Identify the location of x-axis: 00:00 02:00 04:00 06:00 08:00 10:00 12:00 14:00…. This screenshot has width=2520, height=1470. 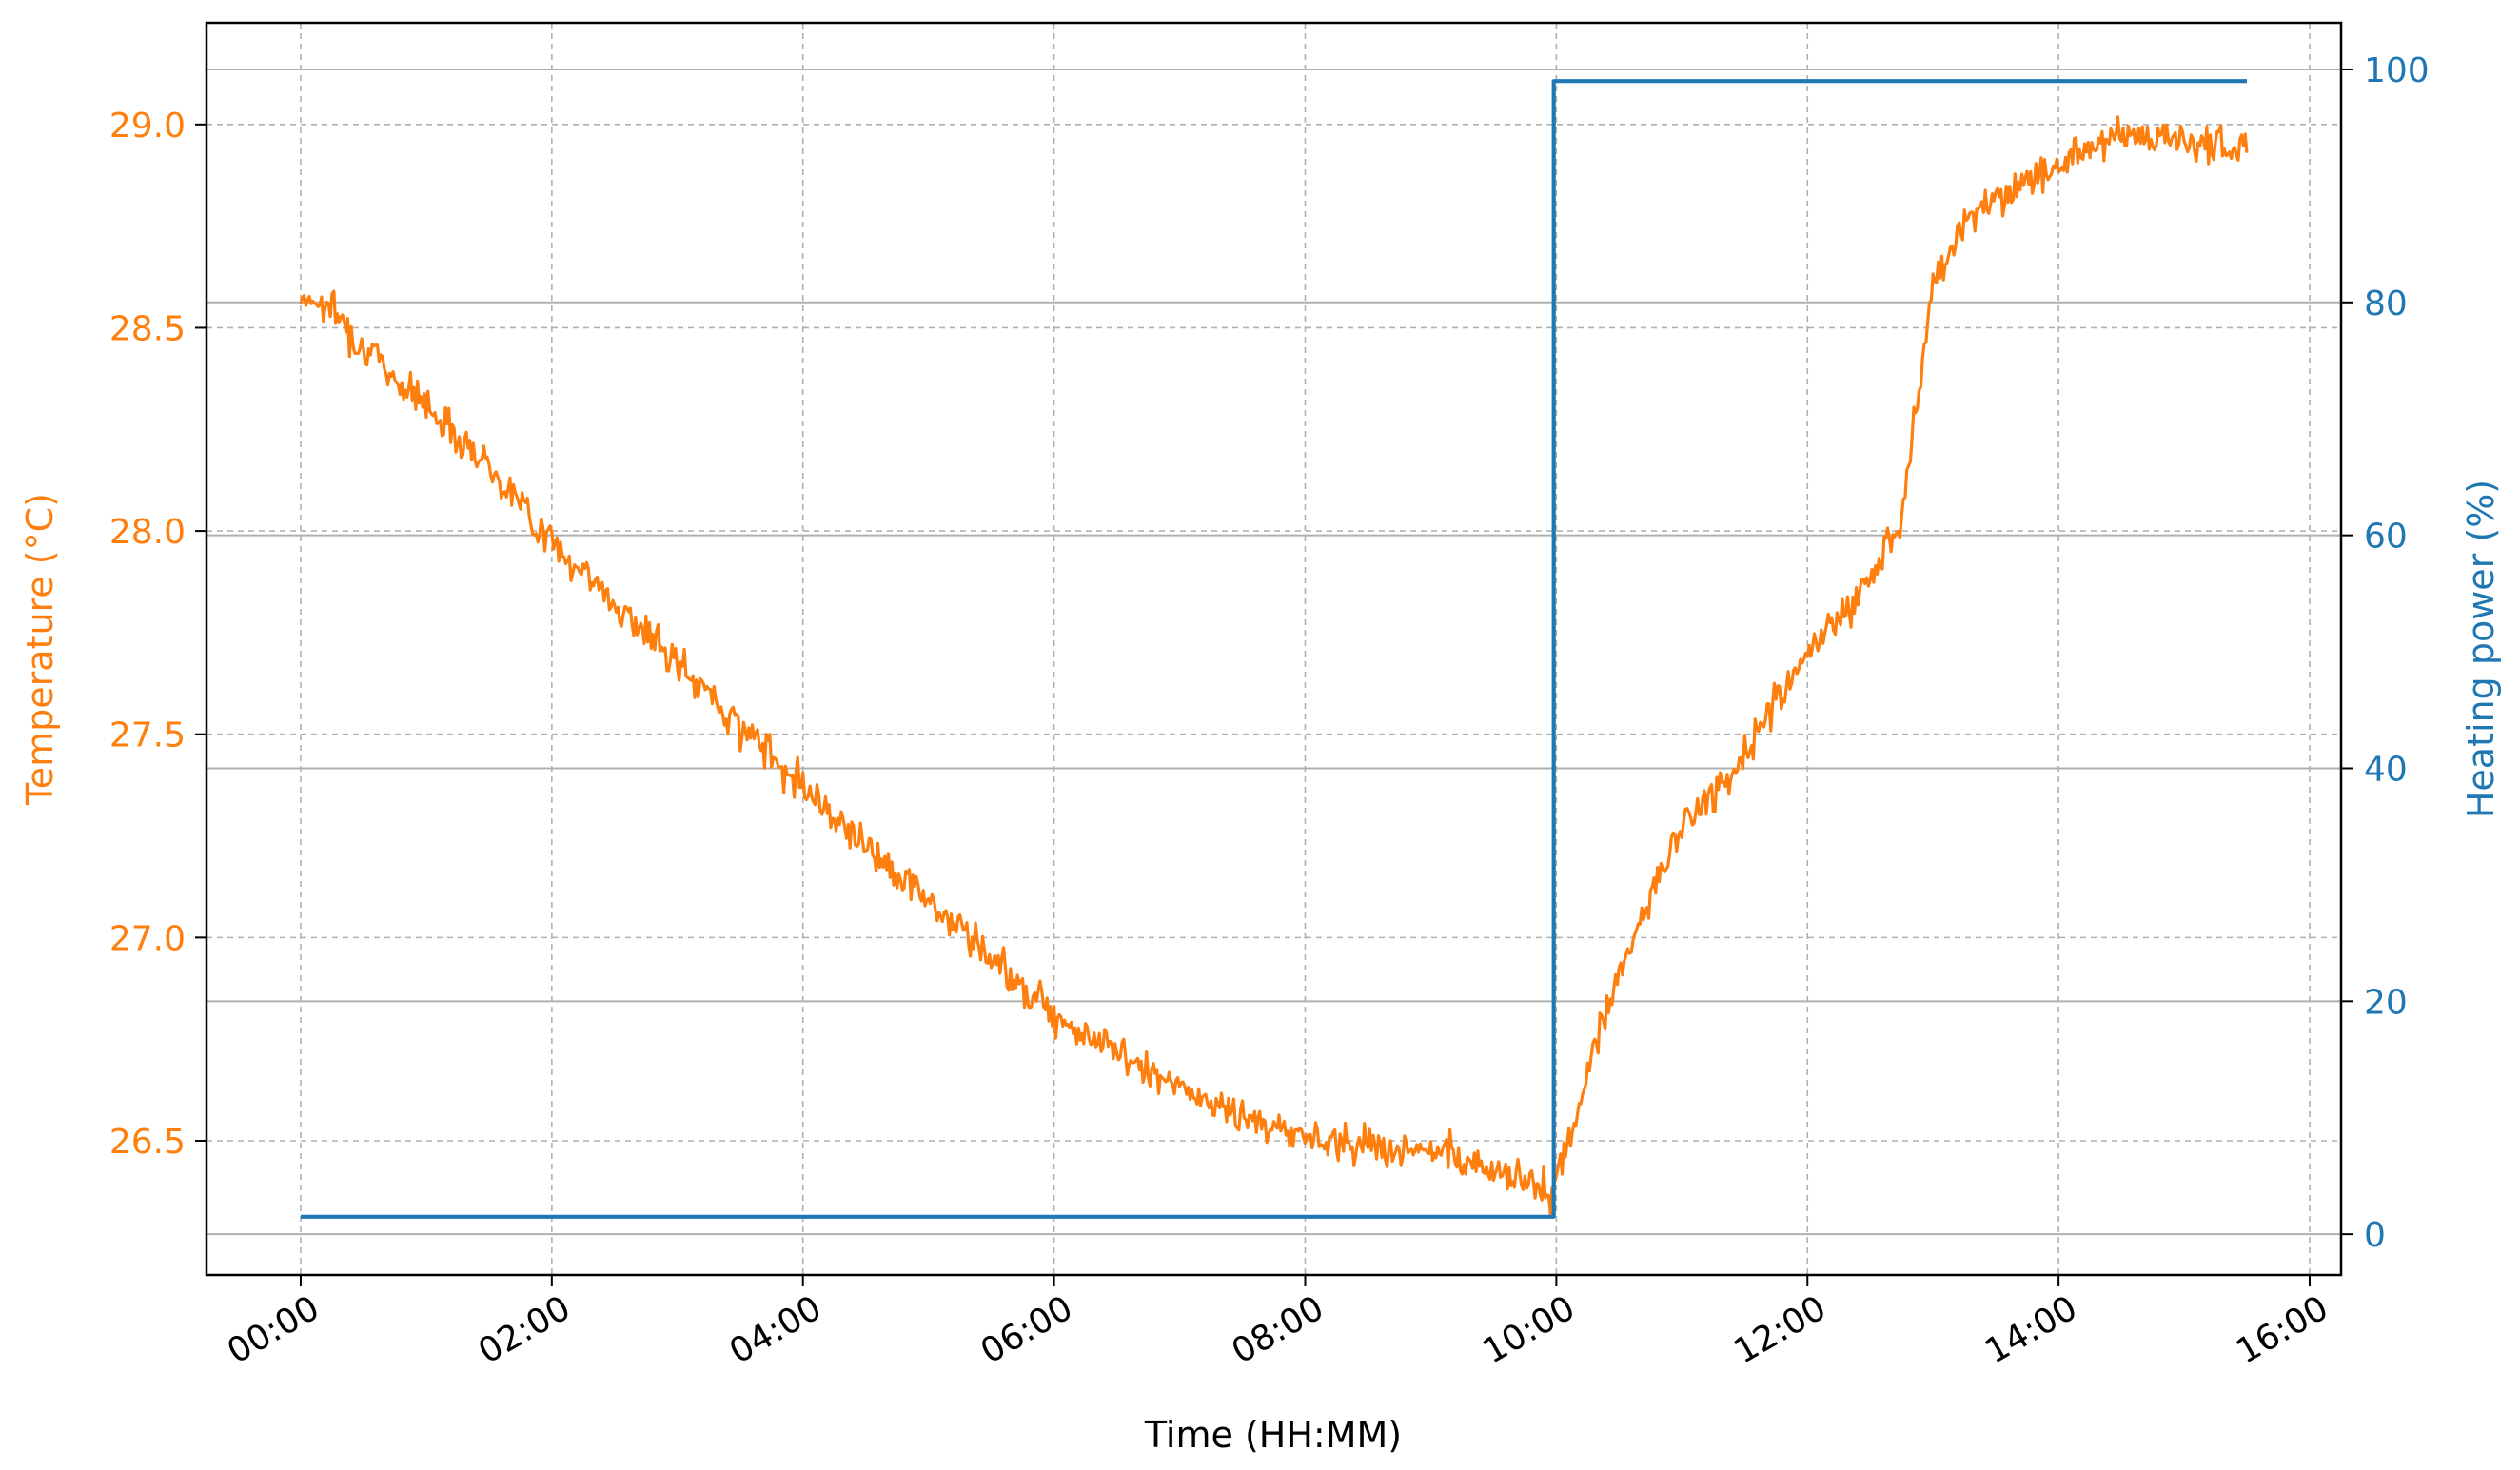
(1278, 1323).